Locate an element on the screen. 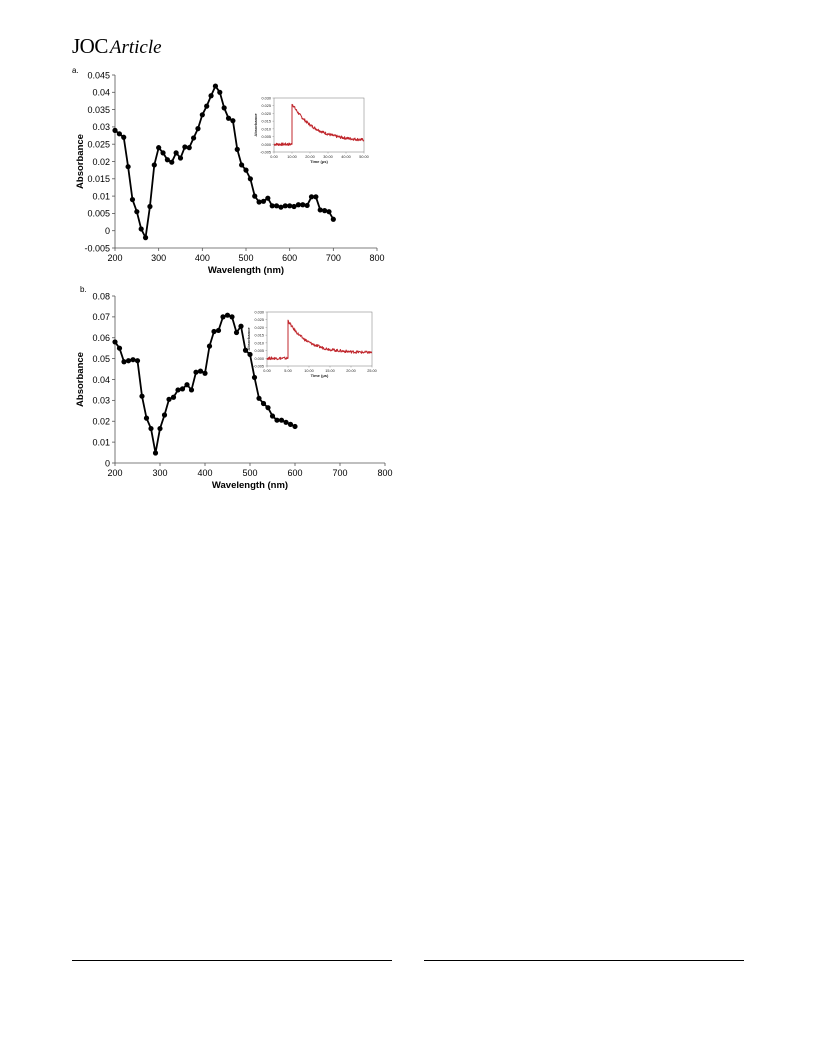  y-tick-label: 0.07 is located at coordinates (101, 317).